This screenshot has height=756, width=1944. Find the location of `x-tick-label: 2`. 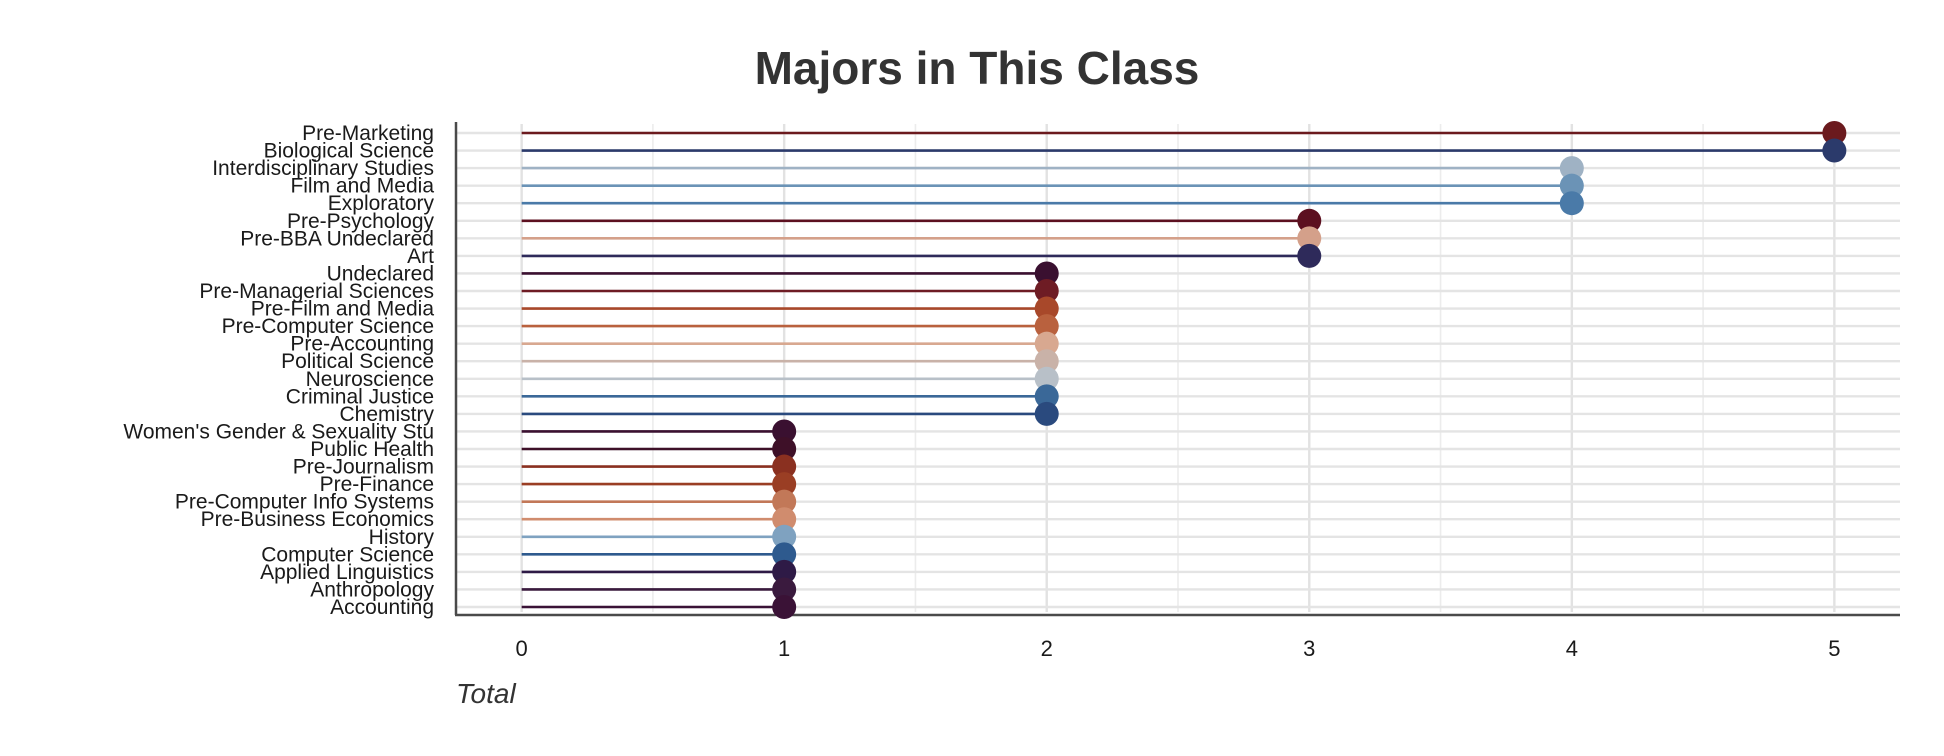

x-tick-label: 2 is located at coordinates (1047, 648).